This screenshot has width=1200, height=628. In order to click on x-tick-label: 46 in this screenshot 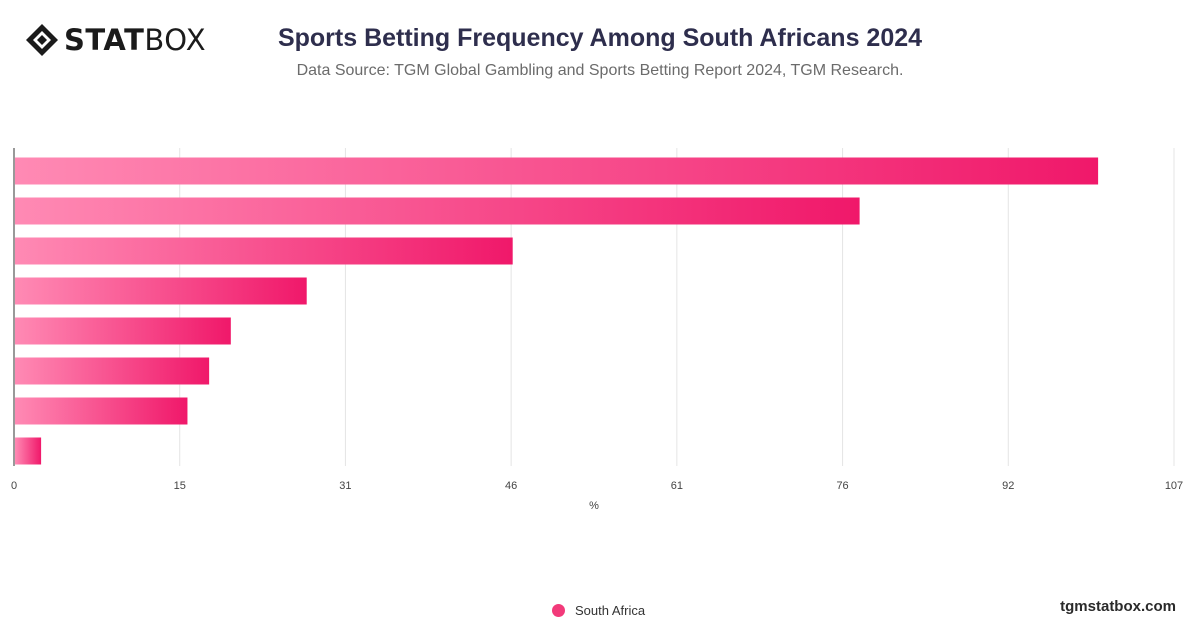, I will do `click(511, 486)`.